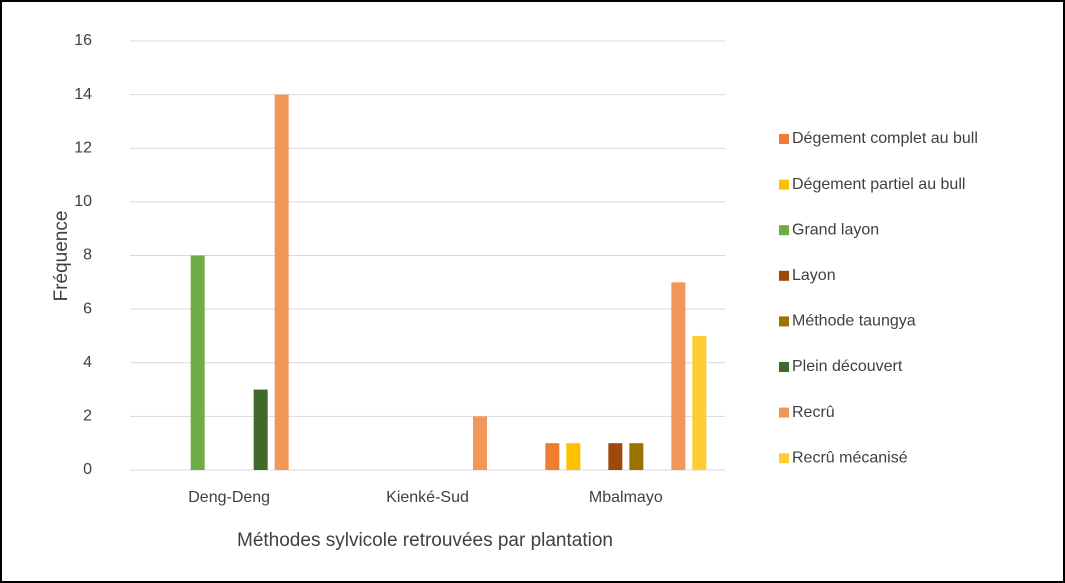 The height and width of the screenshot is (583, 1065). What do you see at coordinates (83, 147) in the screenshot?
I see `y-tick-label: 12` at bounding box center [83, 147].